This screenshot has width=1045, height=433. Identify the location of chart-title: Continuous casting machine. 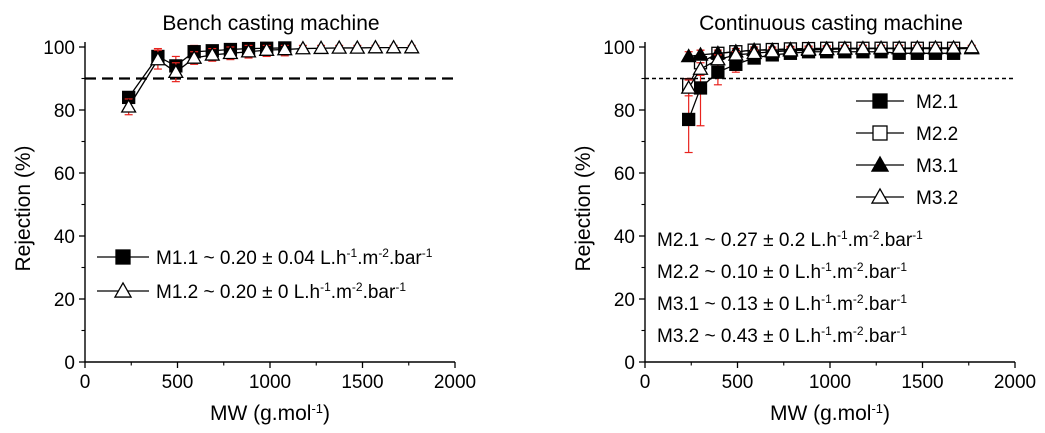
(831, 23).